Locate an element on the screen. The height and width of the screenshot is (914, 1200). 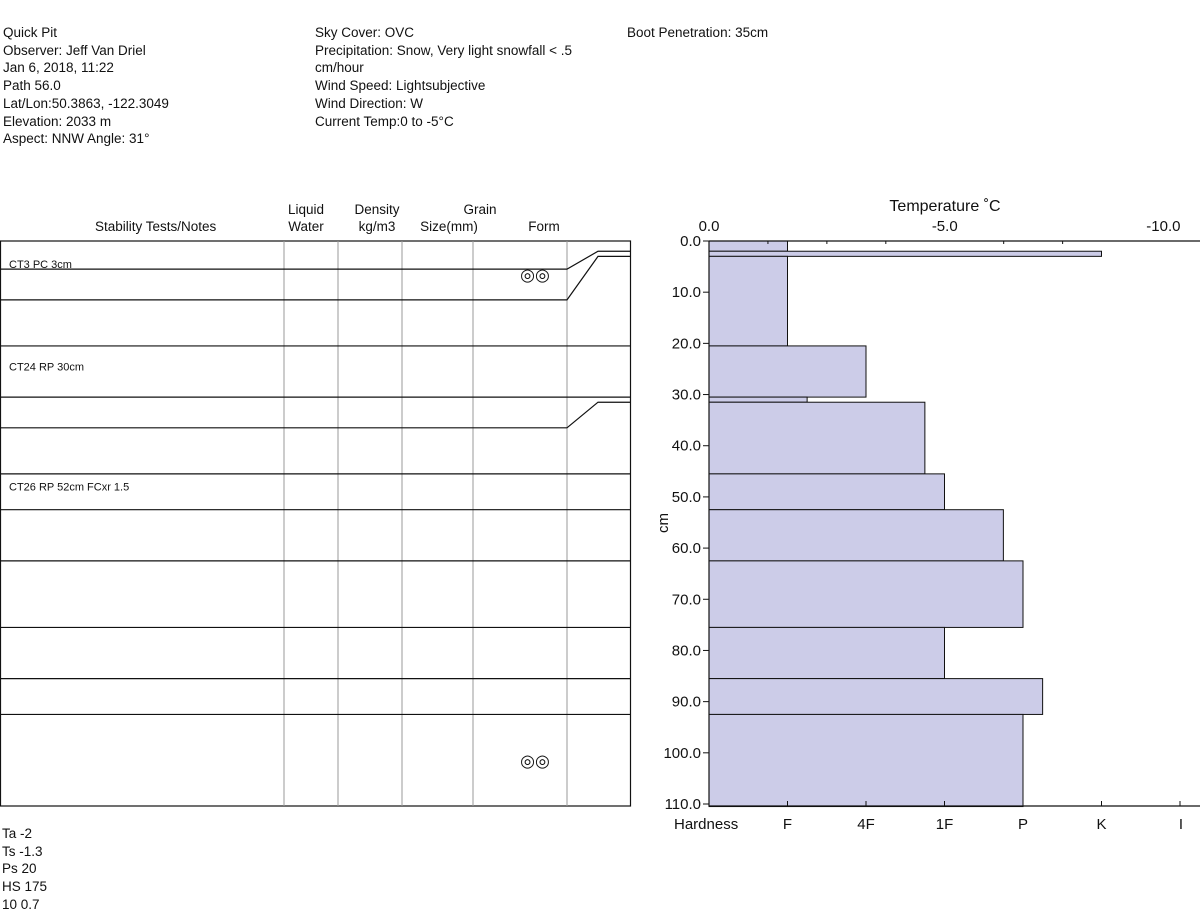
hardness-tick-label: F is located at coordinates (787, 824).